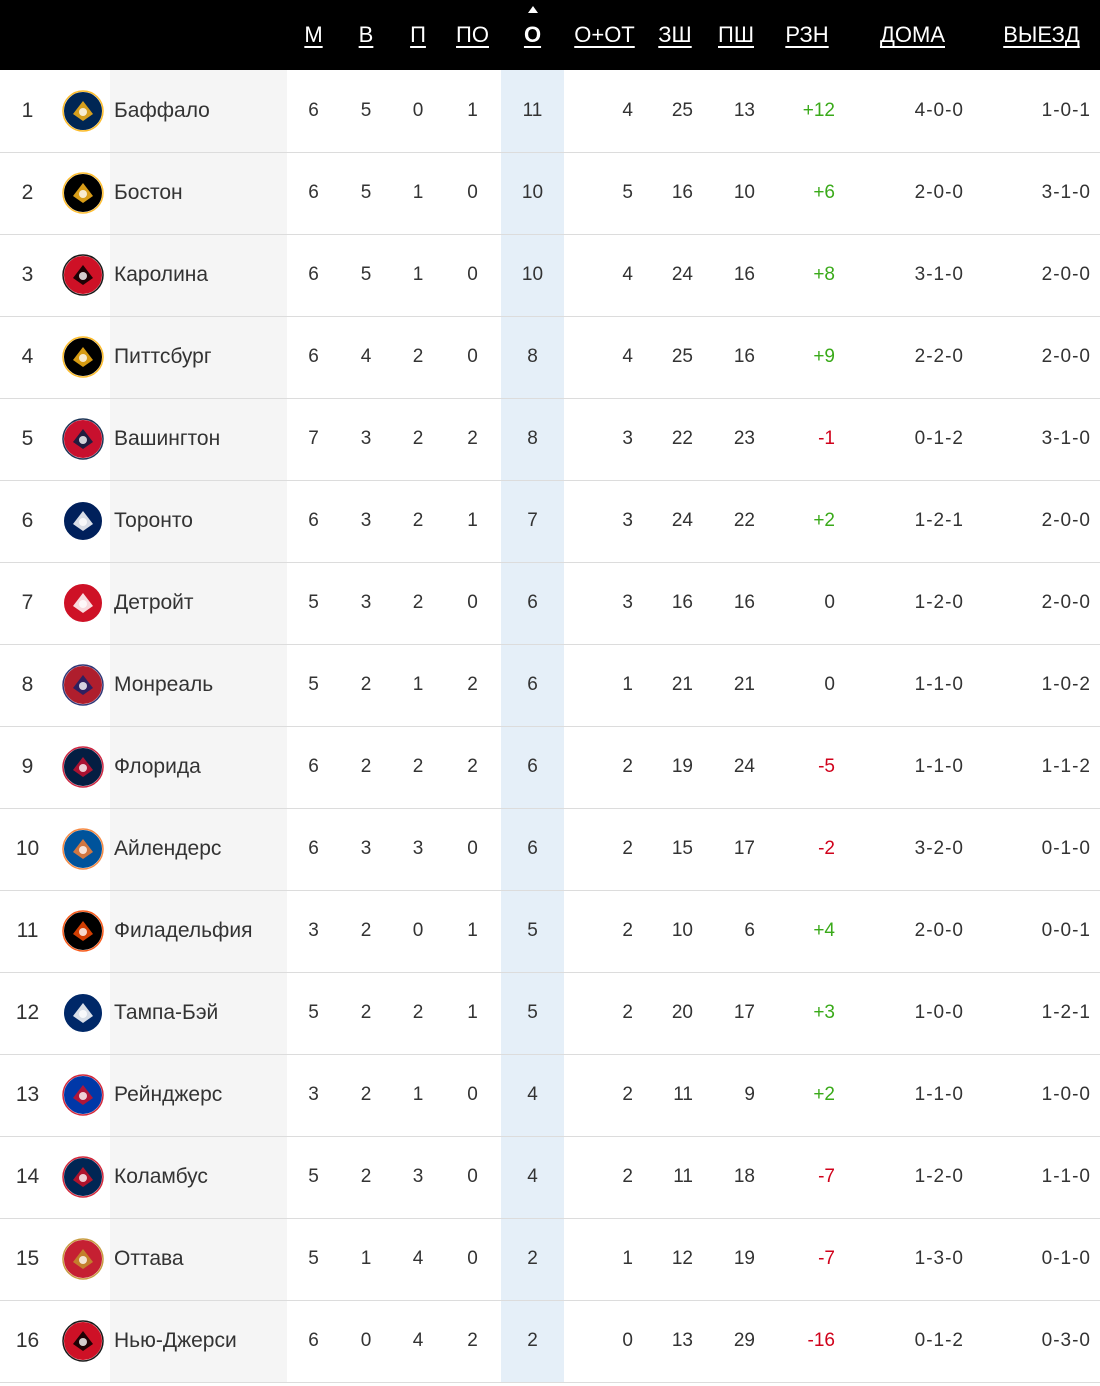 The width and height of the screenshot is (1100, 1386). Describe the element at coordinates (550, 1095) in the screenshot. I see `table-row: 13 Рейнджерс 3 2 1 0 4 2 11 9 +2 1-1-0 1-0-0` at that location.